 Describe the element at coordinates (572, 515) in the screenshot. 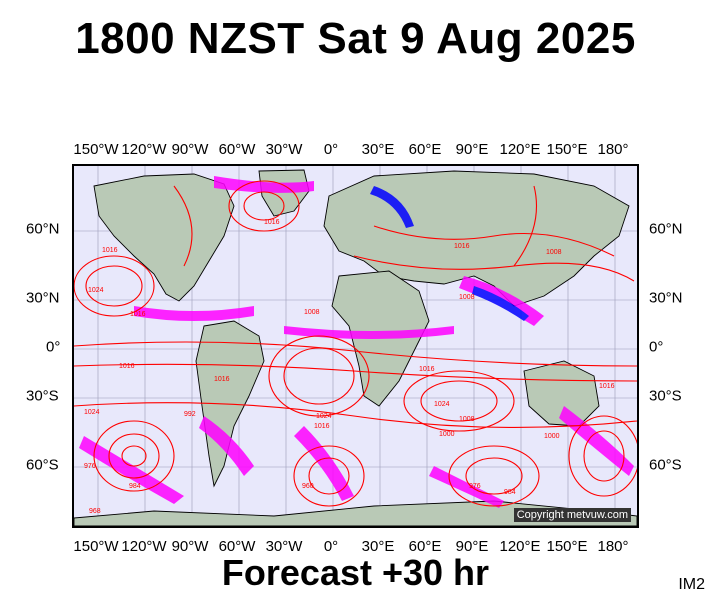

I see `copyright-notice: Copyright metvuw.com` at that location.